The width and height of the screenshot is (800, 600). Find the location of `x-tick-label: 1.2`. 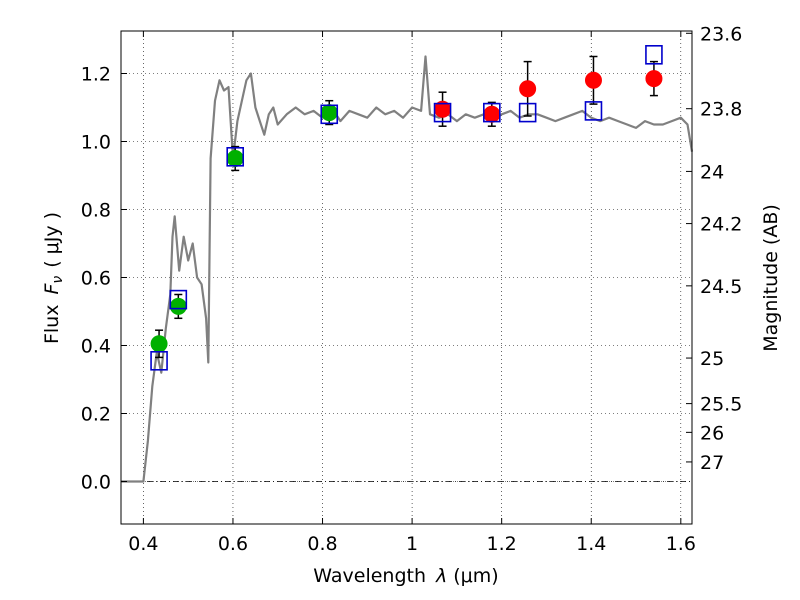

x-tick-label: 1.2 is located at coordinates (502, 544).